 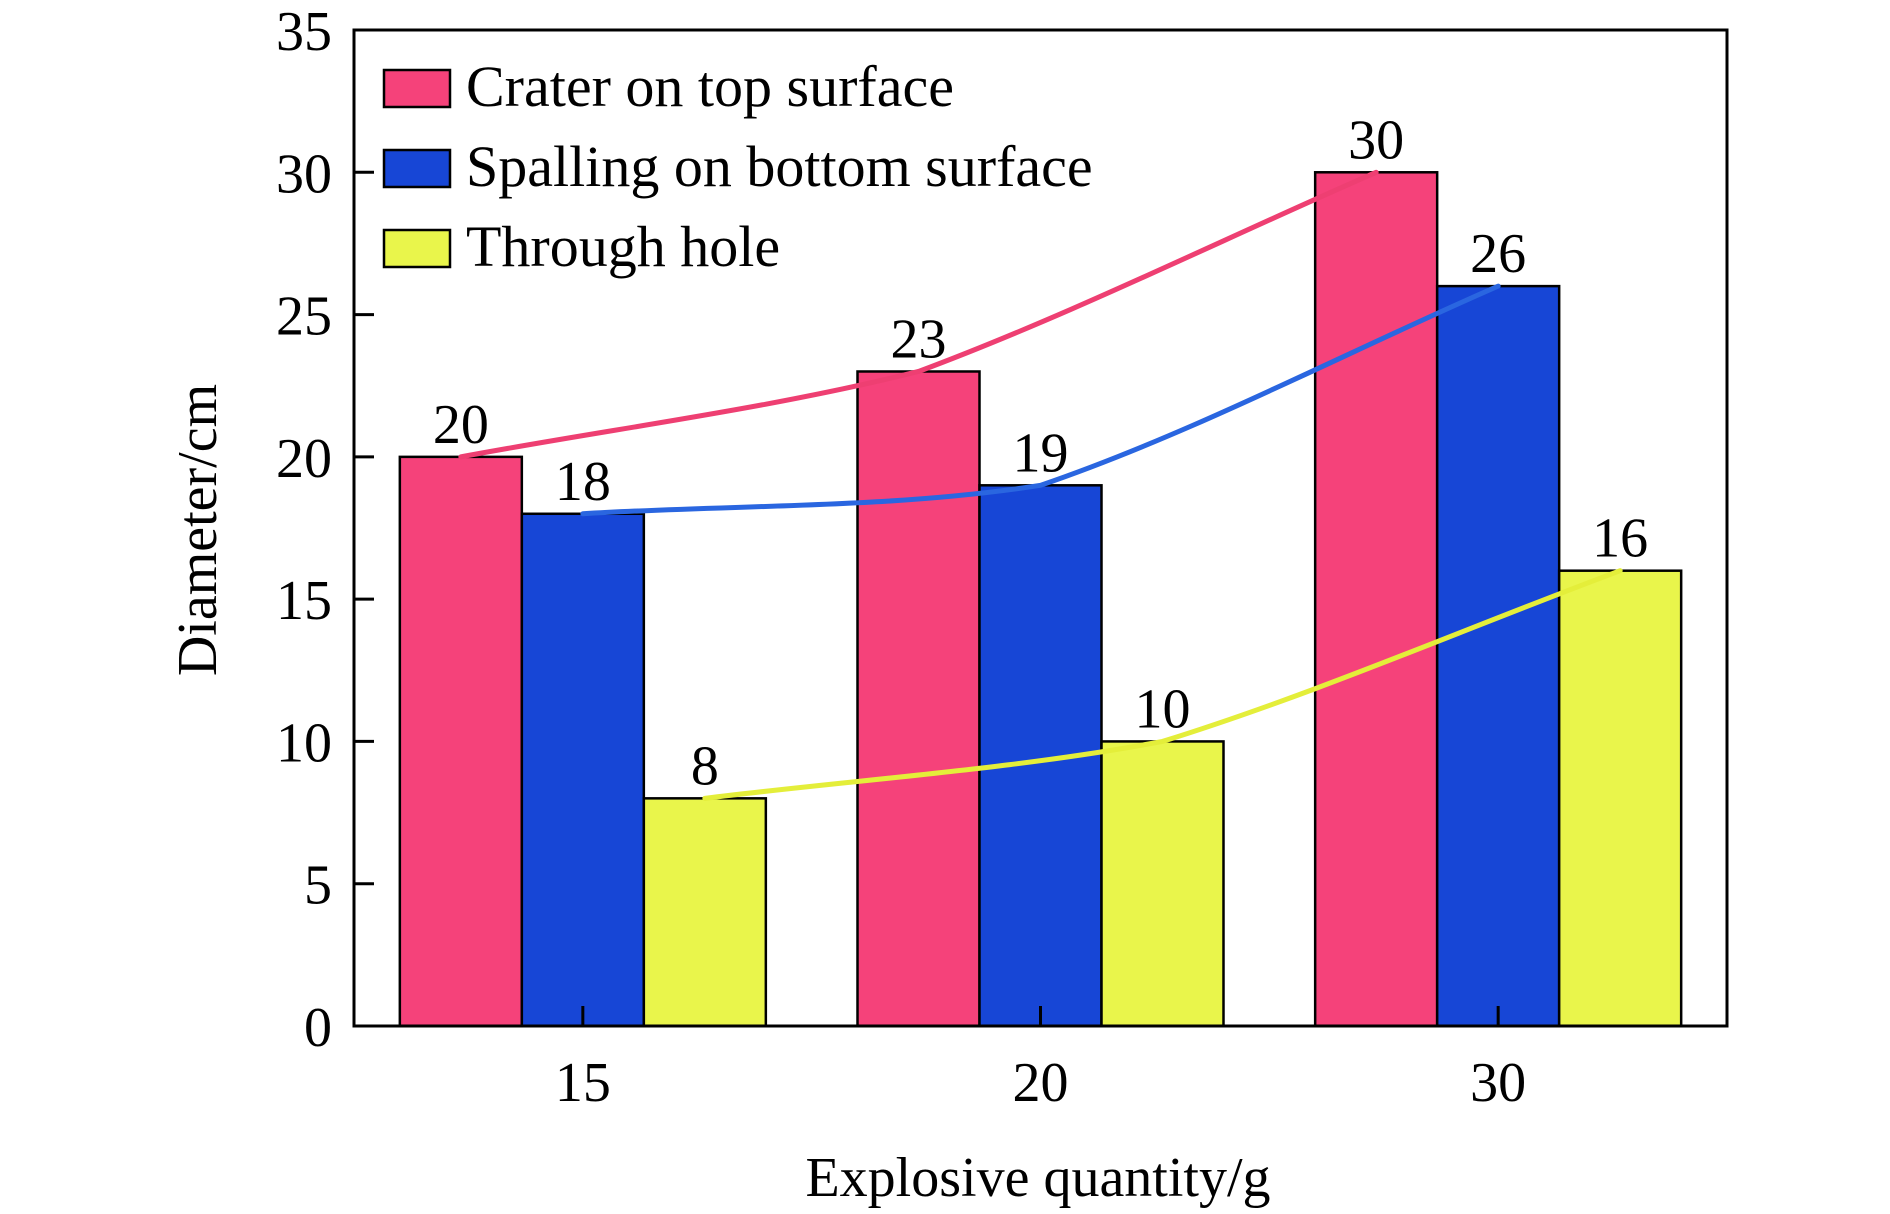 What do you see at coordinates (304, 743) in the screenshot?
I see `y-tick-label: 10` at bounding box center [304, 743].